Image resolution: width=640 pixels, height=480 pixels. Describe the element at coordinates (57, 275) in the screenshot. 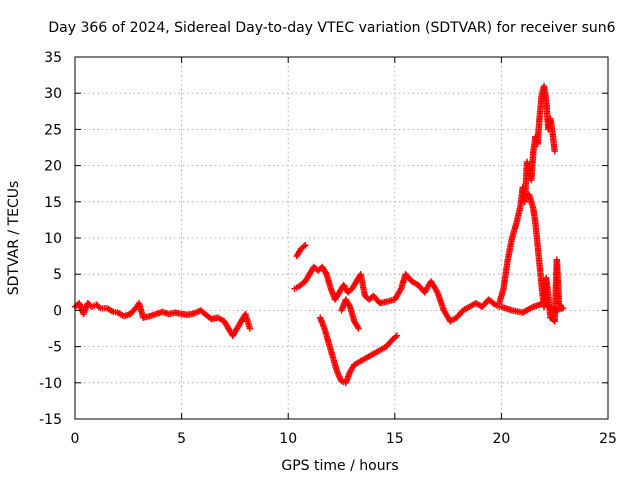

I see `y-tick-label: 5` at that location.